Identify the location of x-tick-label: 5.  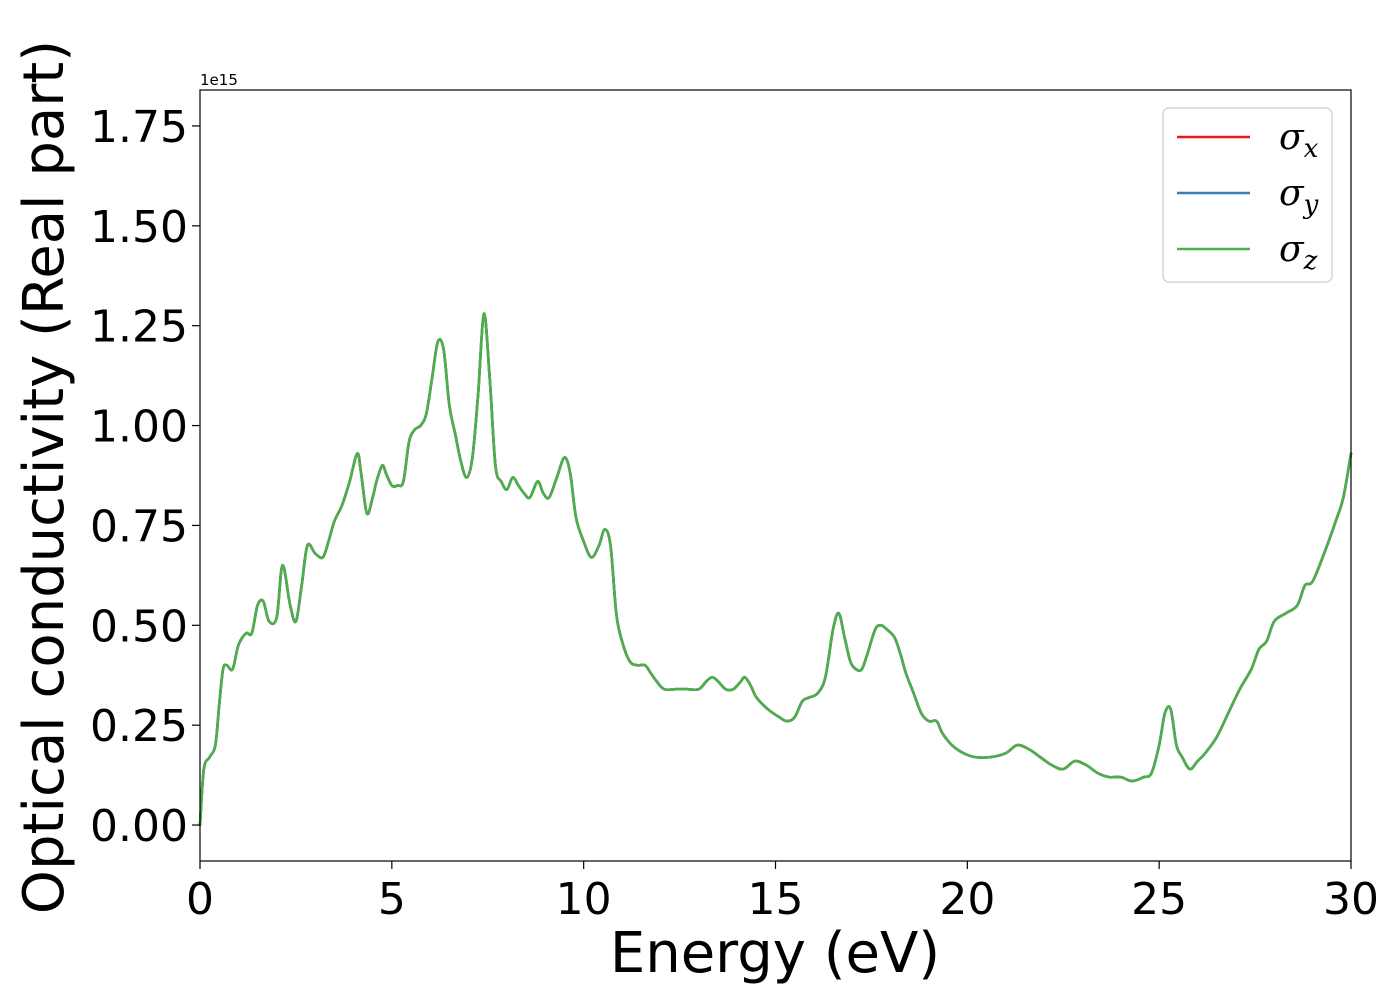
(392, 899).